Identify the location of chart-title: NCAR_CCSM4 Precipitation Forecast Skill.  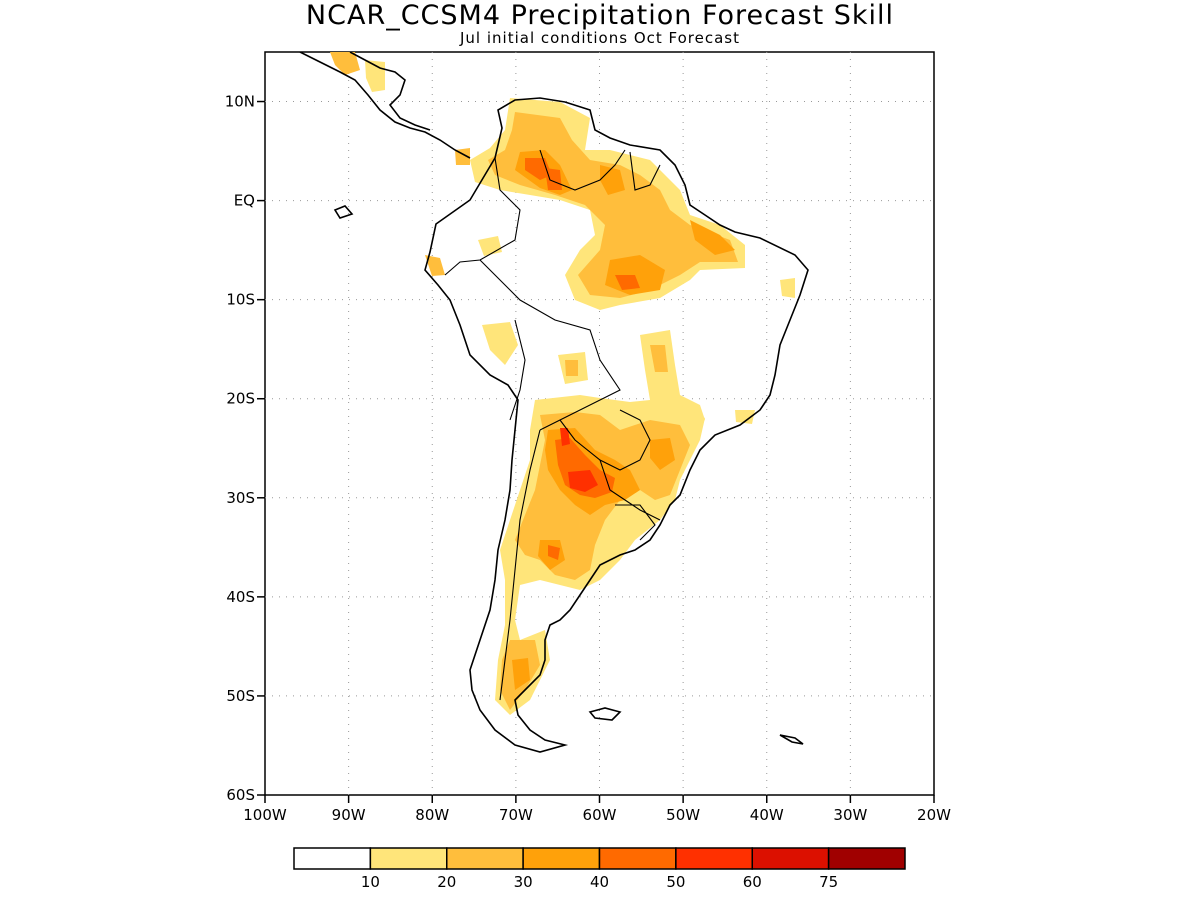
(600, 15).